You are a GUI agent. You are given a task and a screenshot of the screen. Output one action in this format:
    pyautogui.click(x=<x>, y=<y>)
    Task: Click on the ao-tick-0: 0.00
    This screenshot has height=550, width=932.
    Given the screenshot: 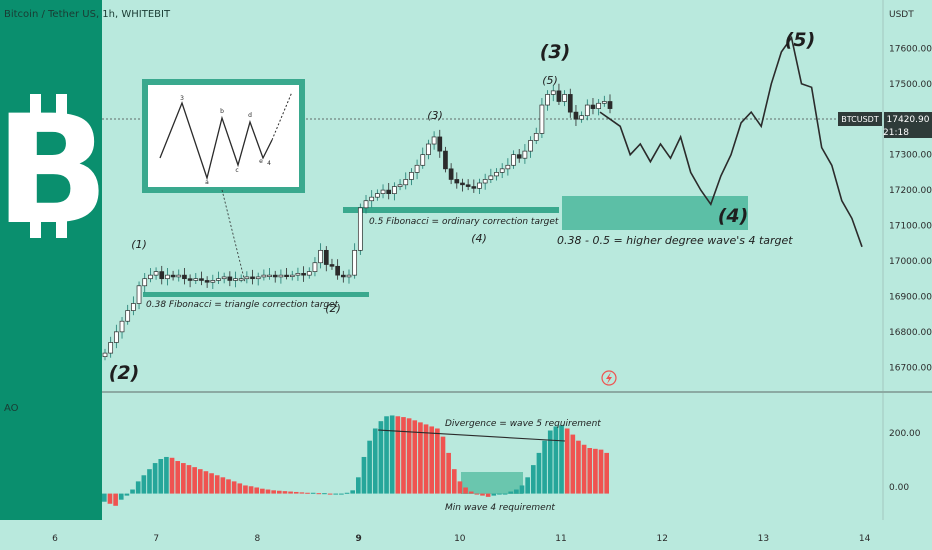 What is the action you would take?
    pyautogui.click(x=899, y=488)
    